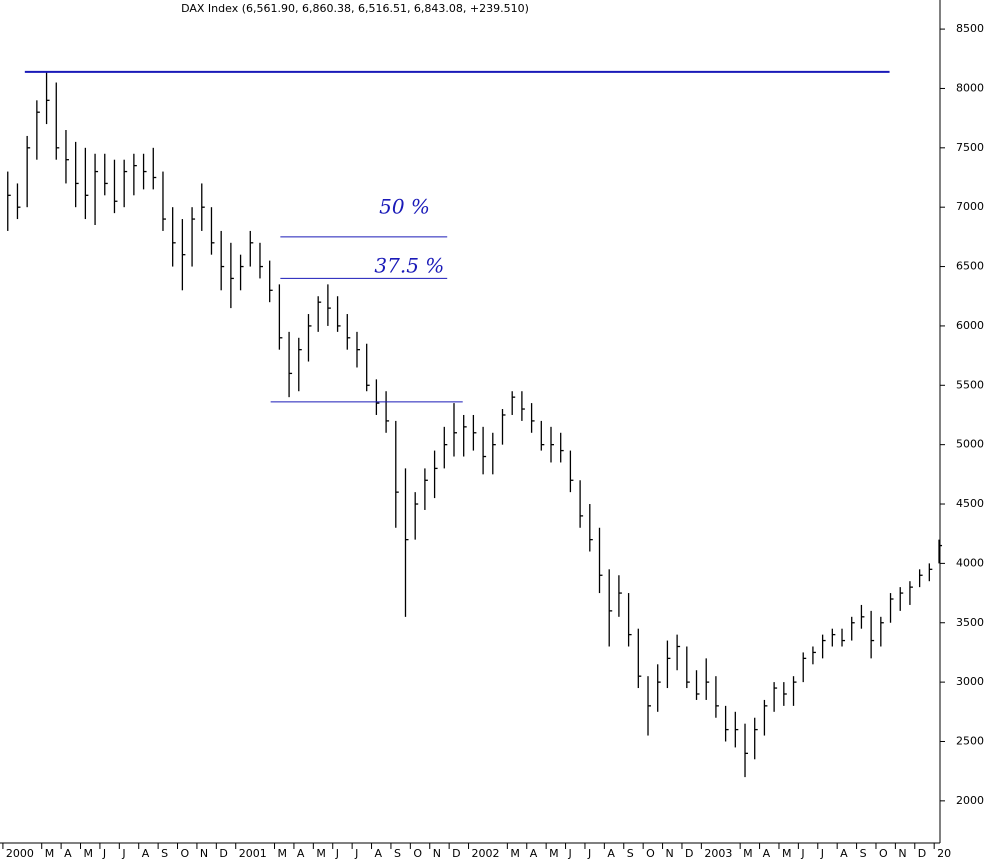 This screenshot has width=989, height=861. What do you see at coordinates (970, 87) in the screenshot?
I see `y-tick-label: 8000` at bounding box center [970, 87].